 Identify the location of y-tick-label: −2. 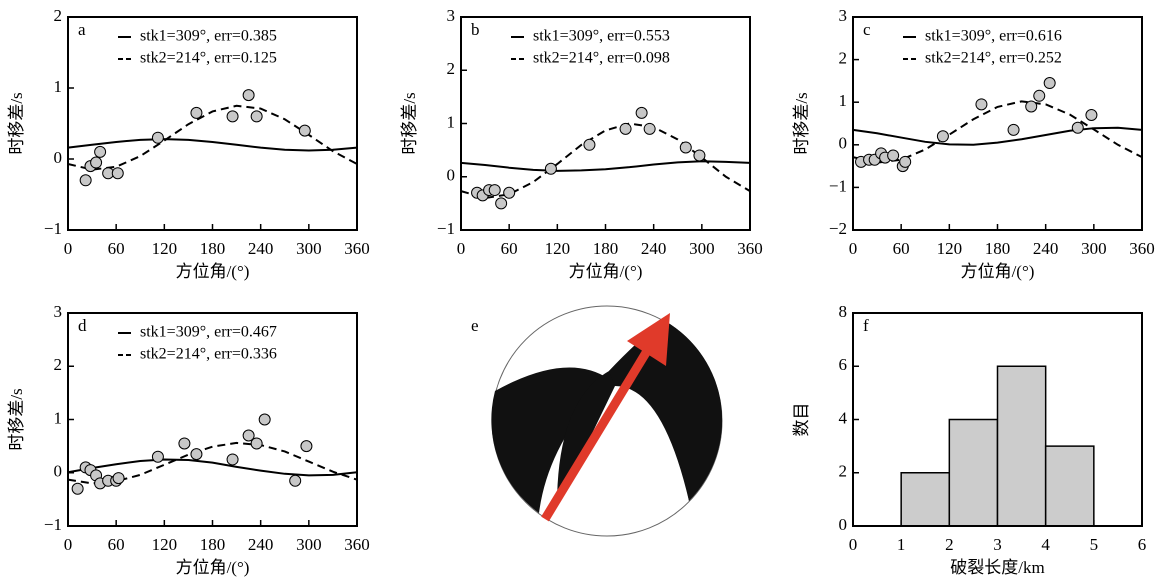
(838, 228).